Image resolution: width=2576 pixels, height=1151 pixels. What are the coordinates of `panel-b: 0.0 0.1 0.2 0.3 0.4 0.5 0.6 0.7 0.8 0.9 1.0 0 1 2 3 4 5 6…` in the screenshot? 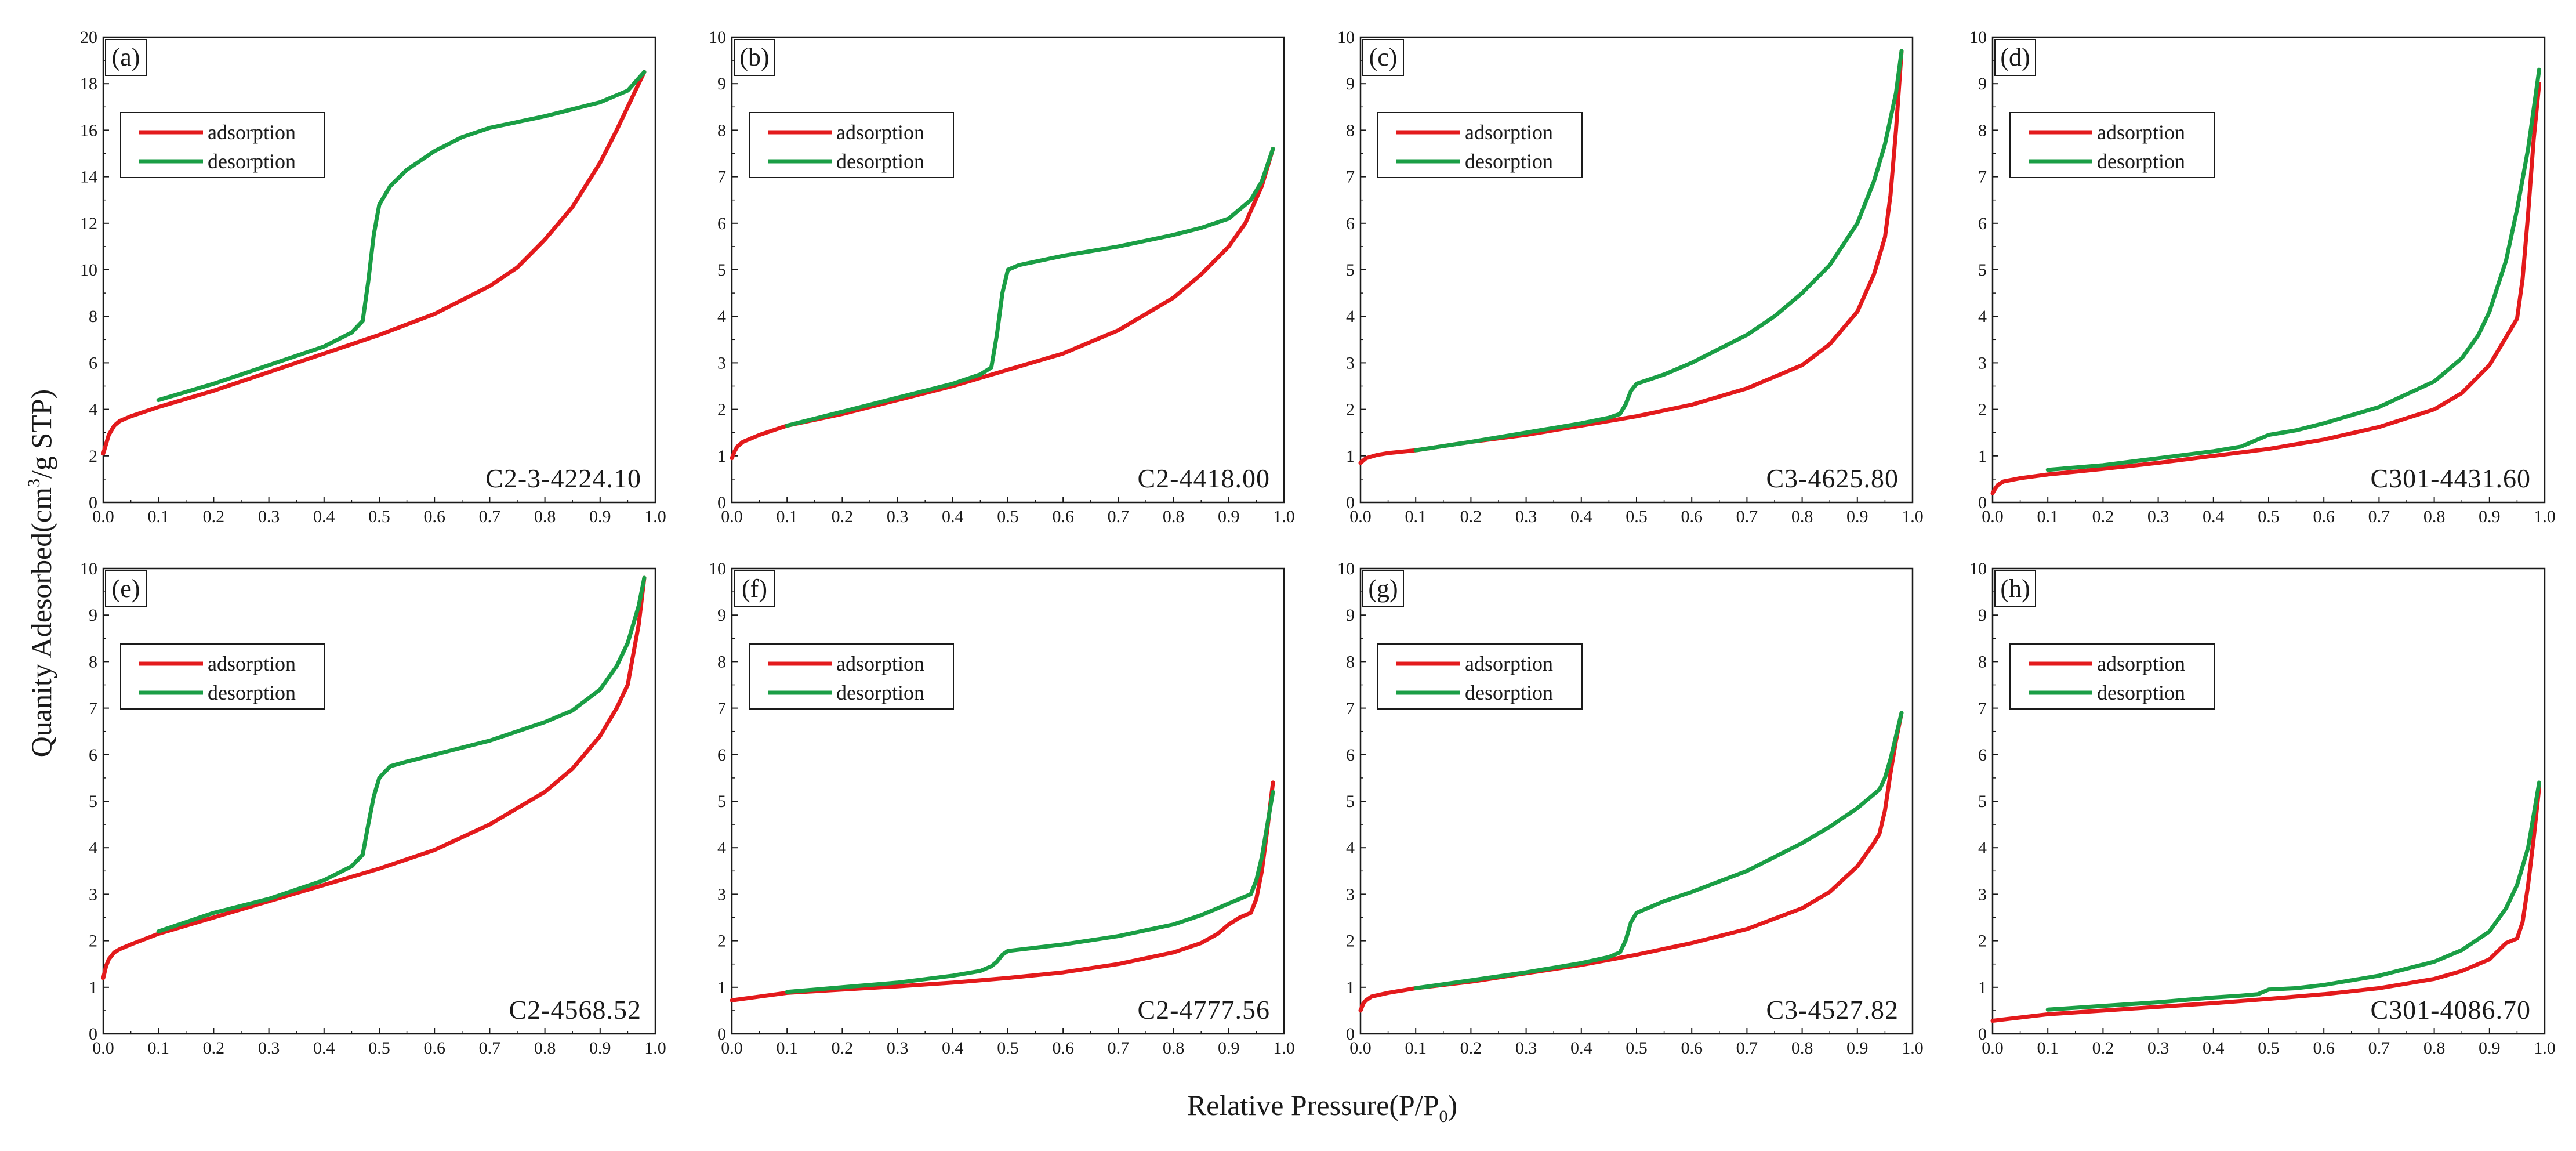 It's located at (1002, 277).